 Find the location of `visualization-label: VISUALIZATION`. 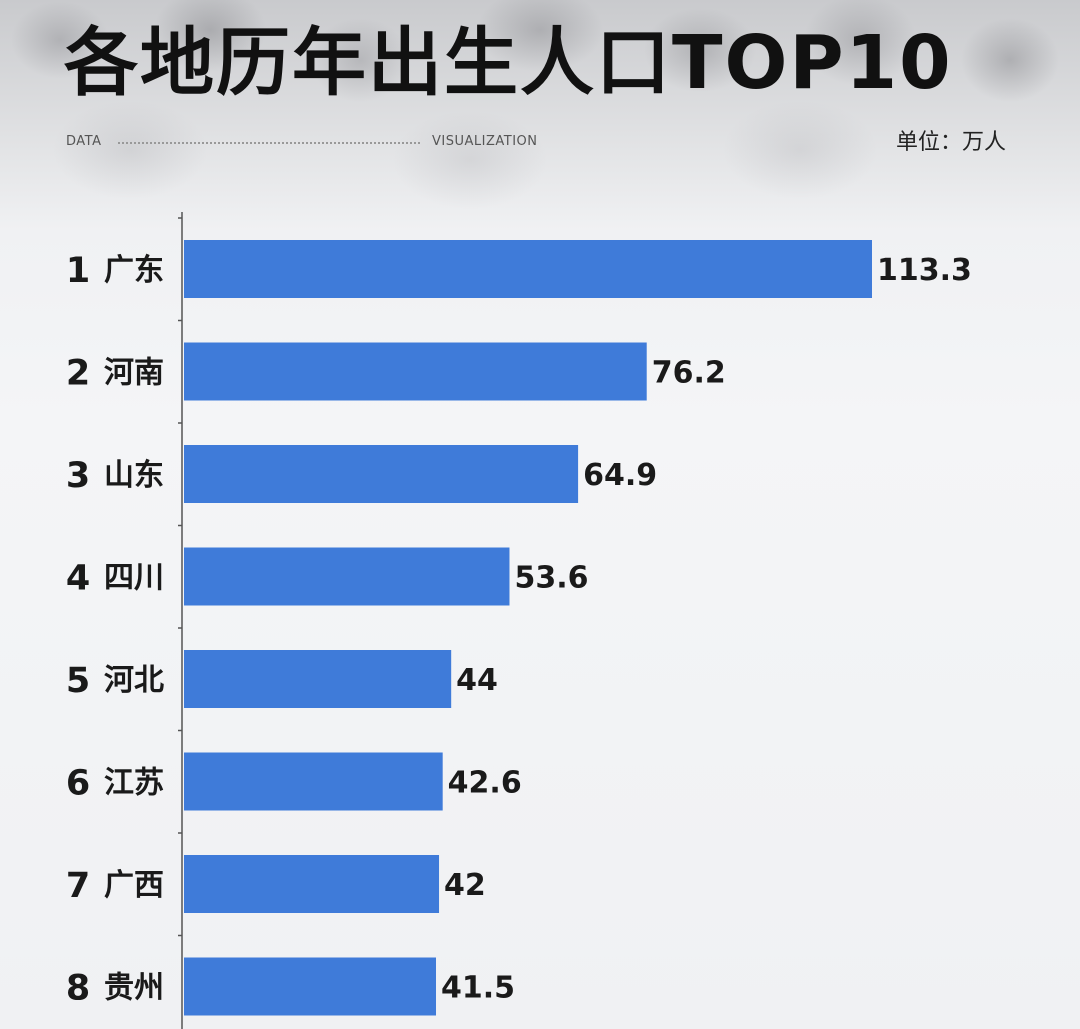

visualization-label: VISUALIZATION is located at coordinates (485, 141).